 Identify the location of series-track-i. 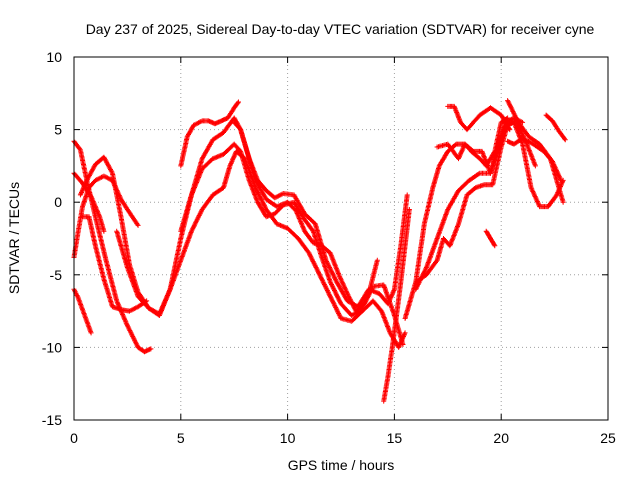
(279, 229).